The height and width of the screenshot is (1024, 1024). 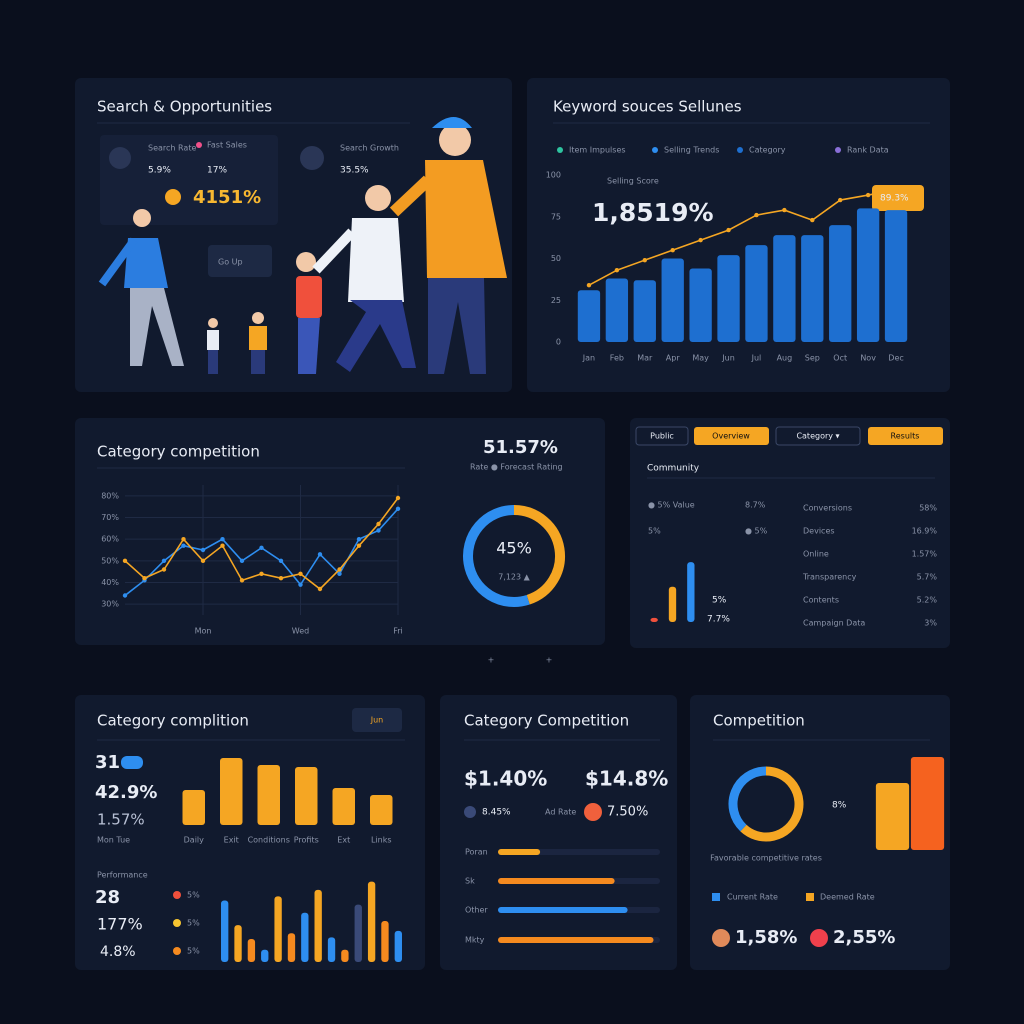 What do you see at coordinates (790, 533) in the screenshot?
I see `panel` at bounding box center [790, 533].